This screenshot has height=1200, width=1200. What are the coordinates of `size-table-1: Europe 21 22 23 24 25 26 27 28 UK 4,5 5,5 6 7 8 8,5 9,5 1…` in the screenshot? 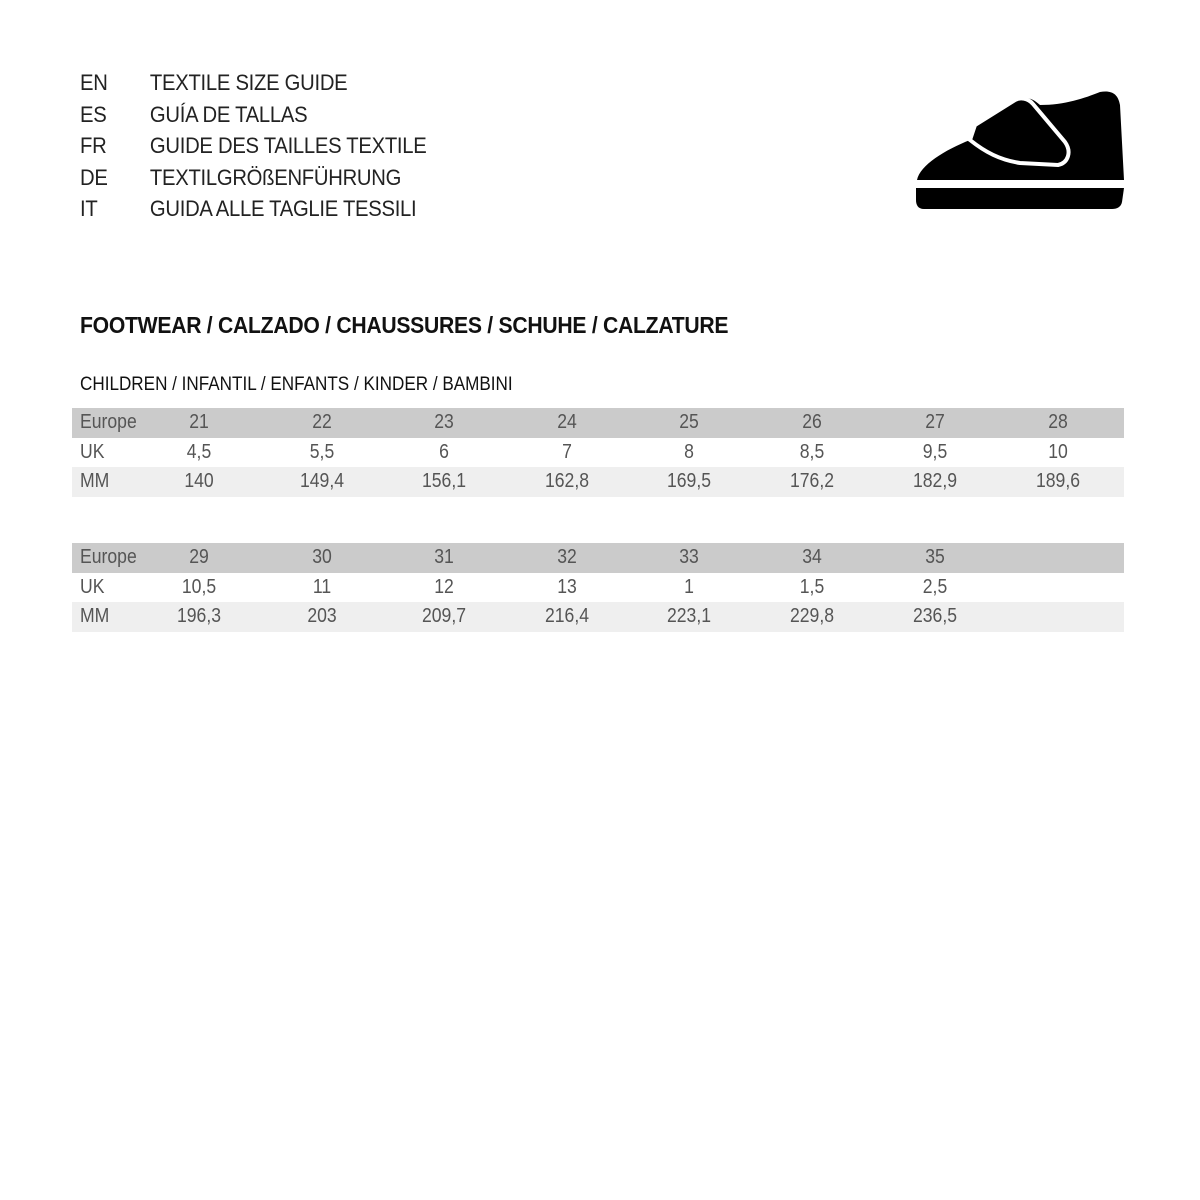 It's located at (598, 452).